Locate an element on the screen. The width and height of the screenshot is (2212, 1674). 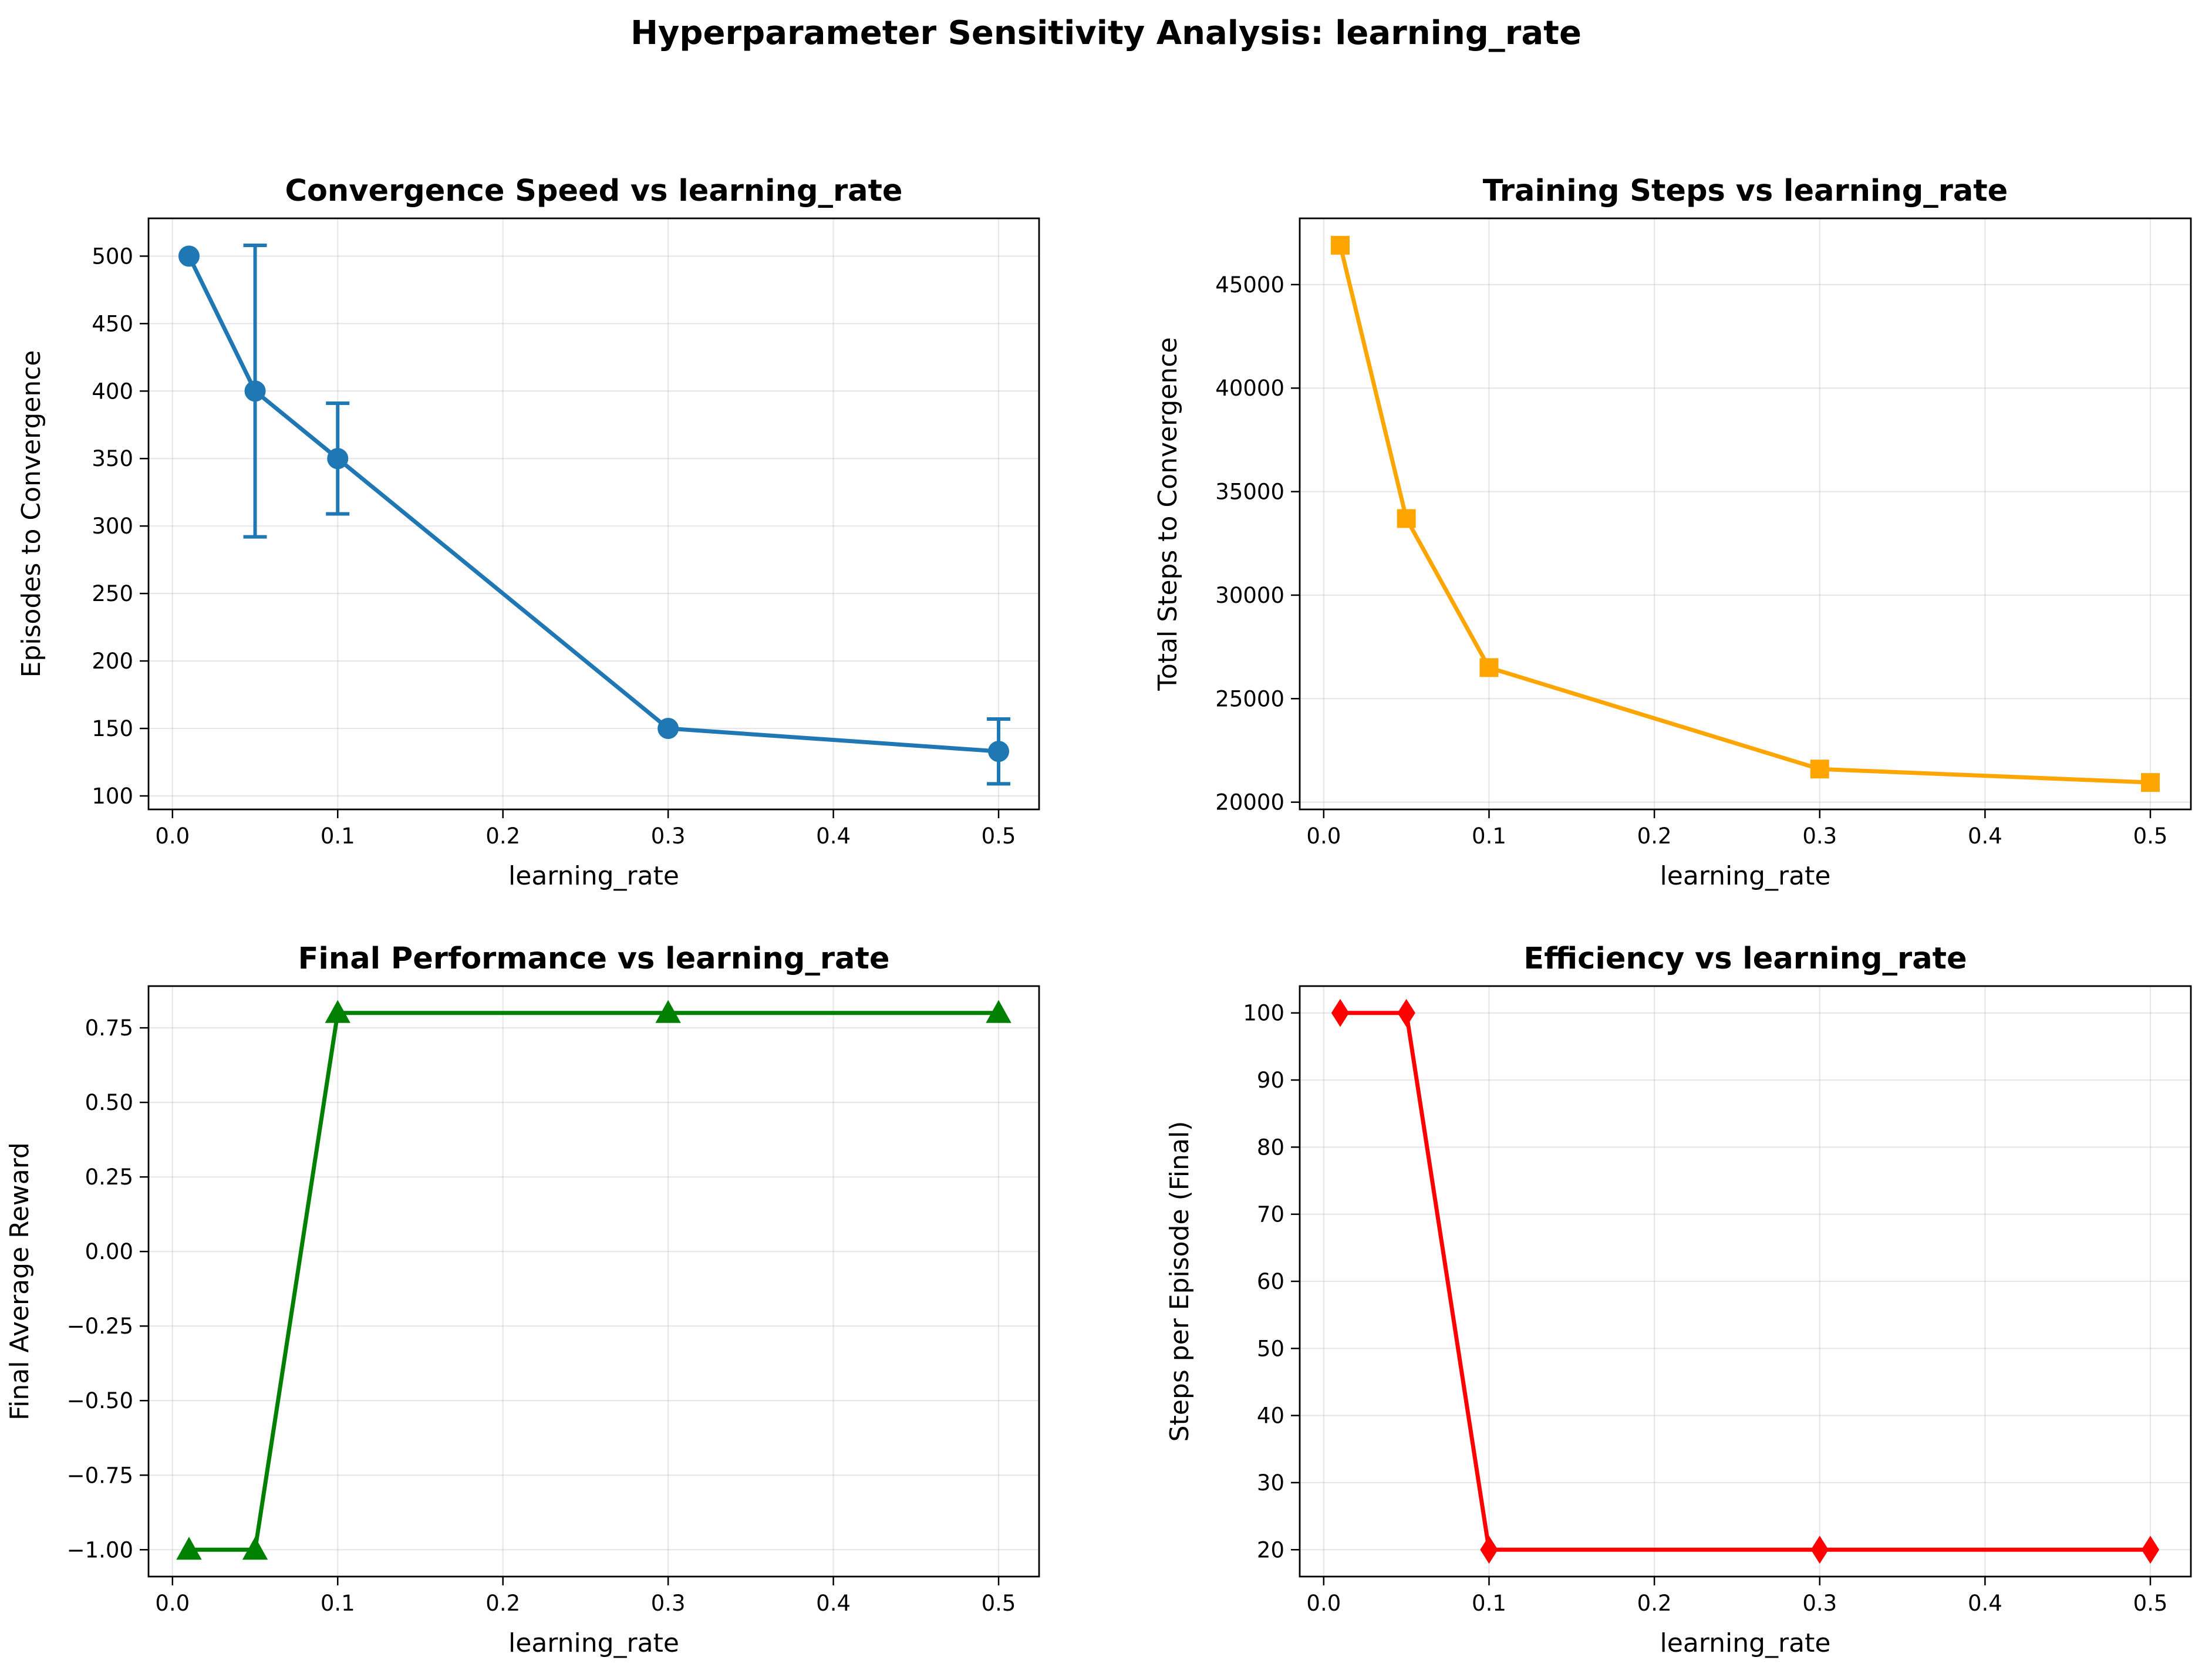
y-tick-label: 0.00 is located at coordinates (109, 1252).